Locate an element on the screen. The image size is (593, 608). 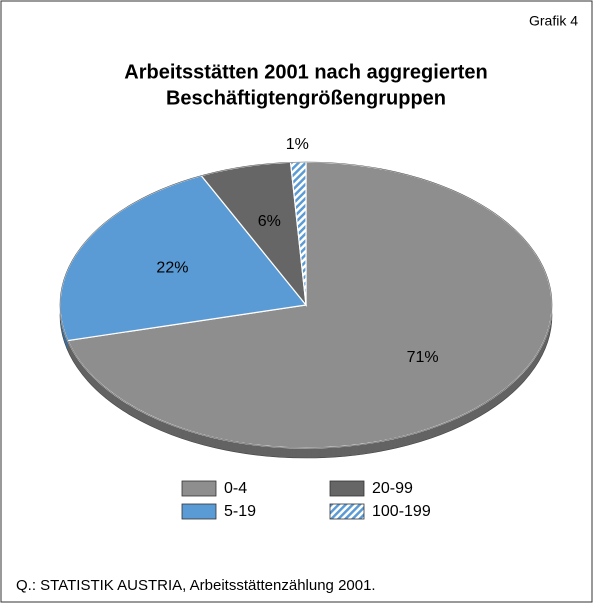
legend-label: 0-4 is located at coordinates (235, 488).